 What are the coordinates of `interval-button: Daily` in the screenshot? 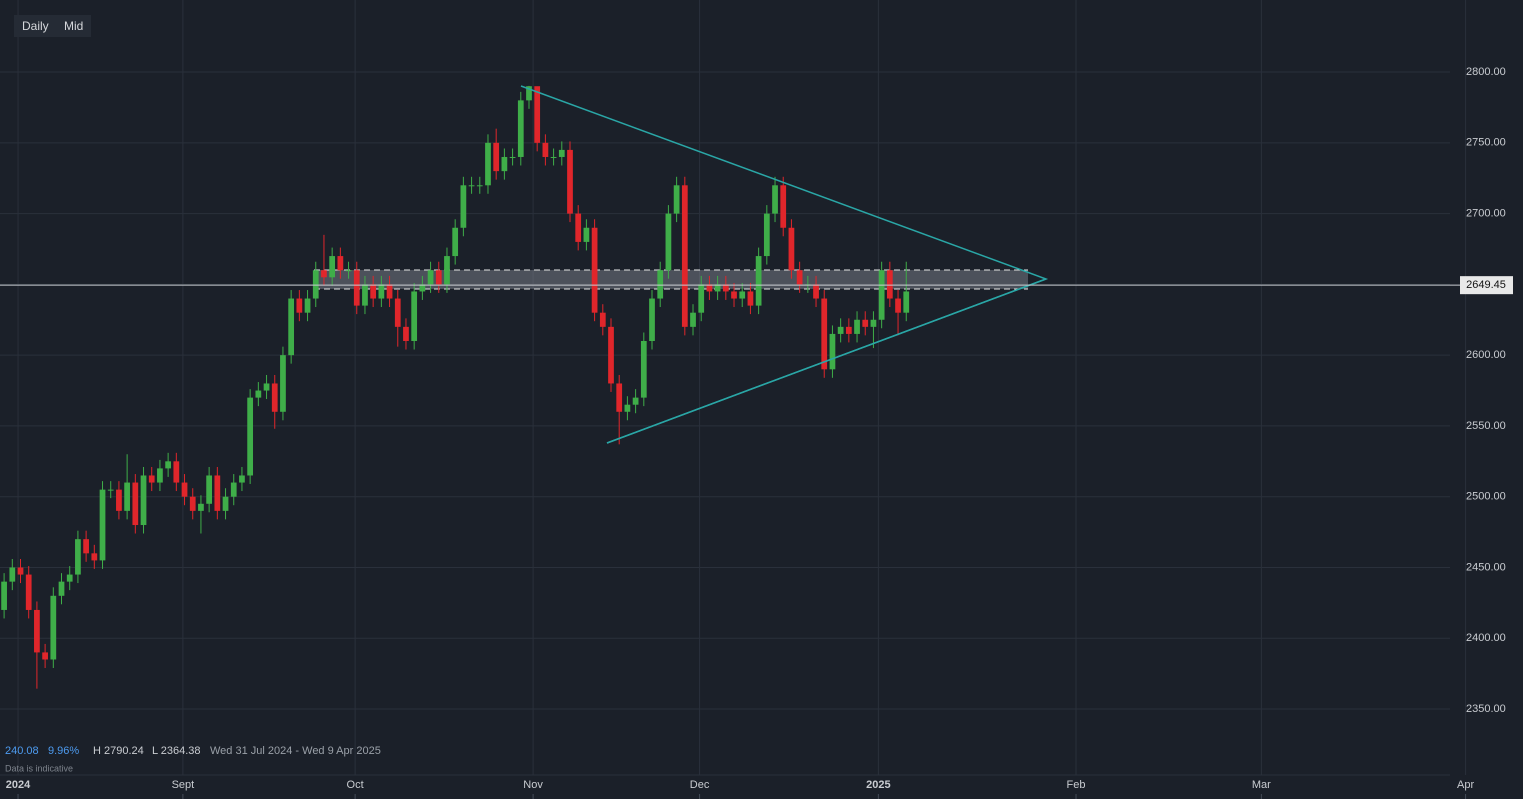 It's located at (35, 26).